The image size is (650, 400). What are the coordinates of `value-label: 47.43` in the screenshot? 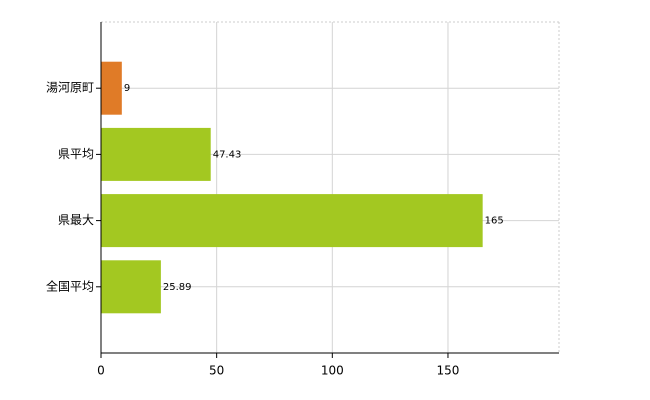 It's located at (227, 154).